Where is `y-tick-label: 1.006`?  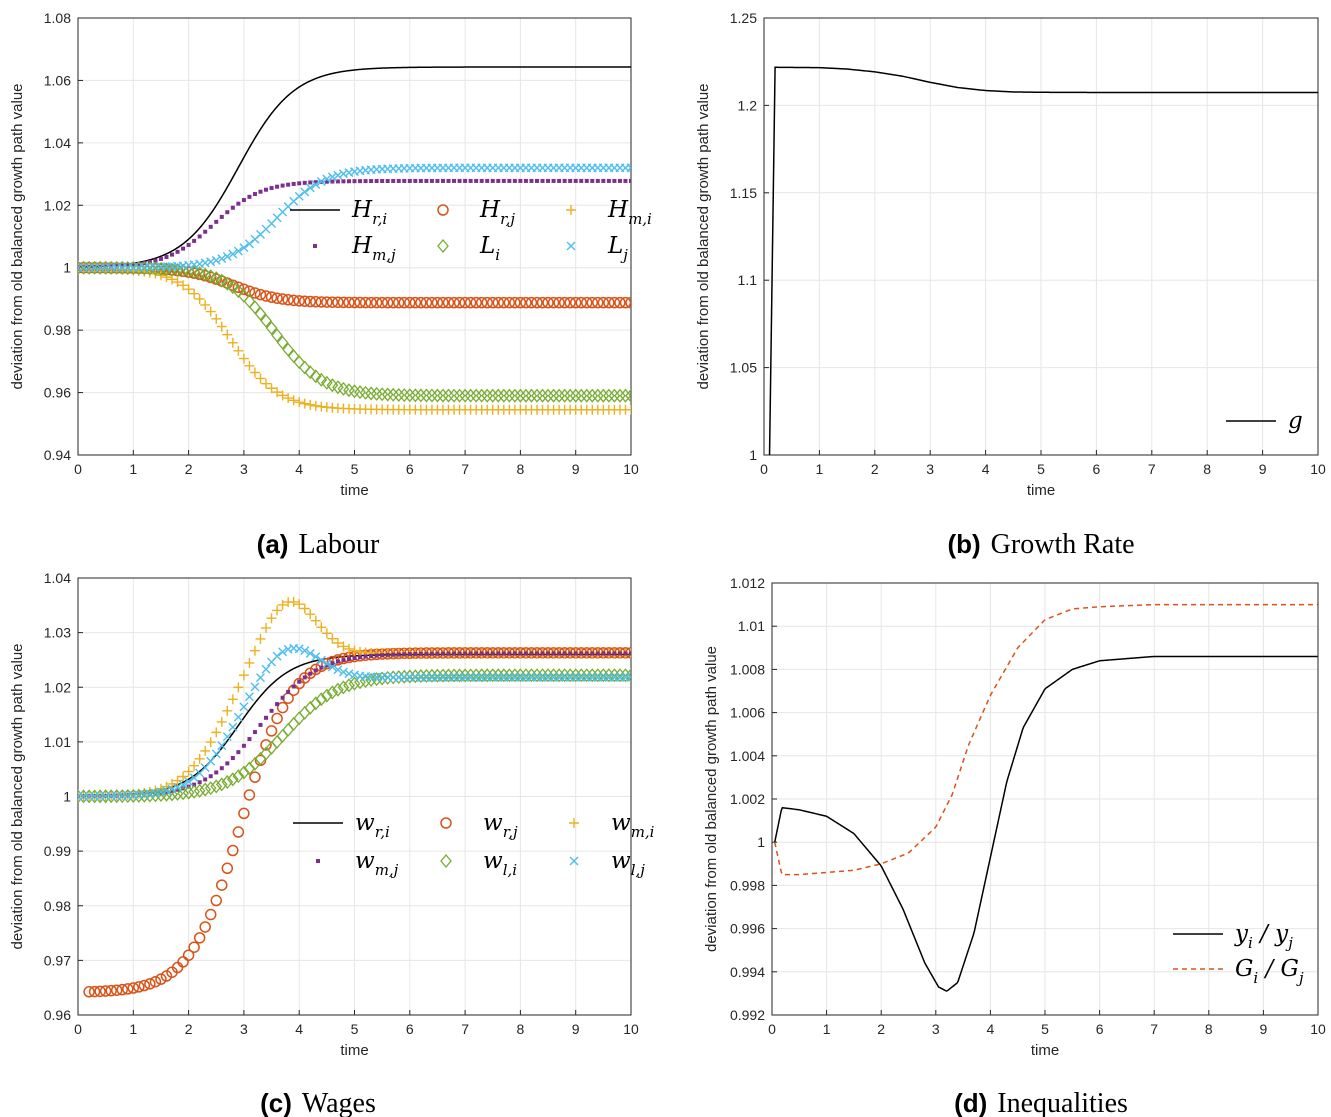
y-tick-label: 1.006 is located at coordinates (747, 713).